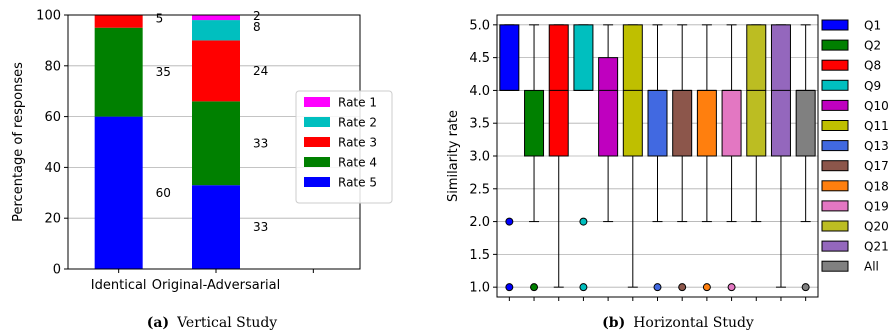  What do you see at coordinates (558, 156) in the screenshot?
I see `box-q8` at bounding box center [558, 156].